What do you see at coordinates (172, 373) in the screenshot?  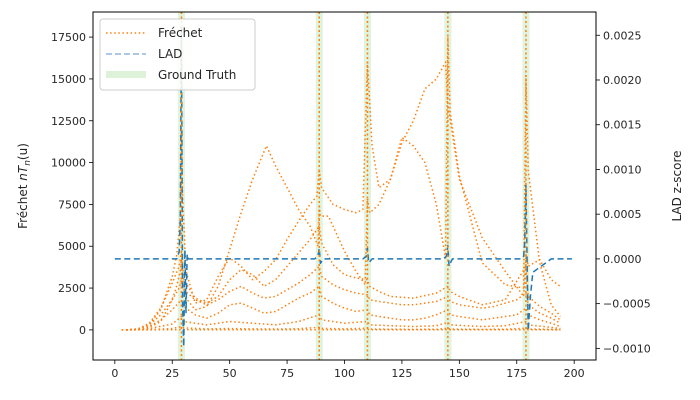 I see `x-tick-label-1: 25` at bounding box center [172, 373].